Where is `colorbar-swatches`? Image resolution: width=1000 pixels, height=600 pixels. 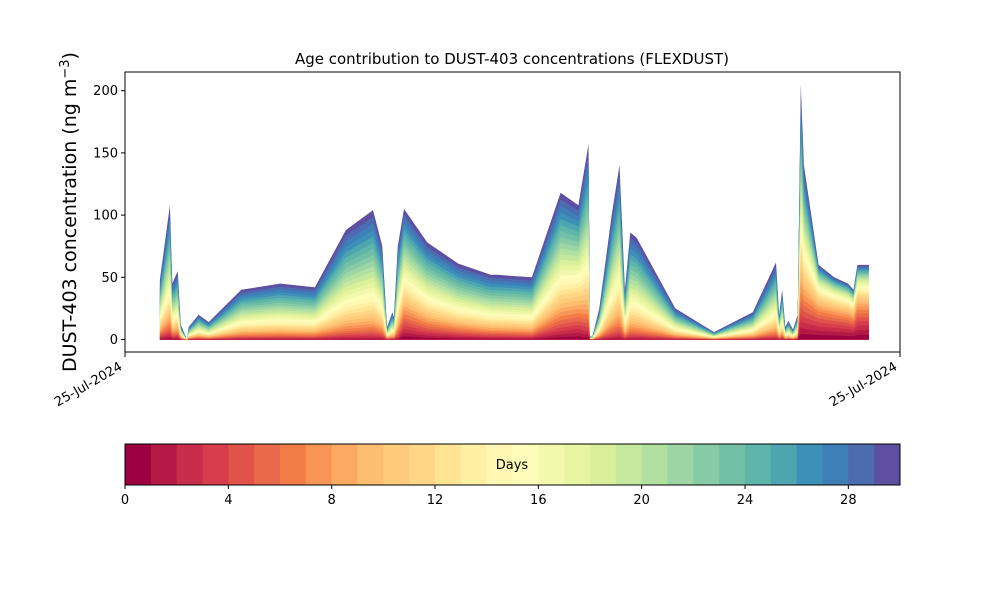 colorbar-swatches is located at coordinates (513, 464).